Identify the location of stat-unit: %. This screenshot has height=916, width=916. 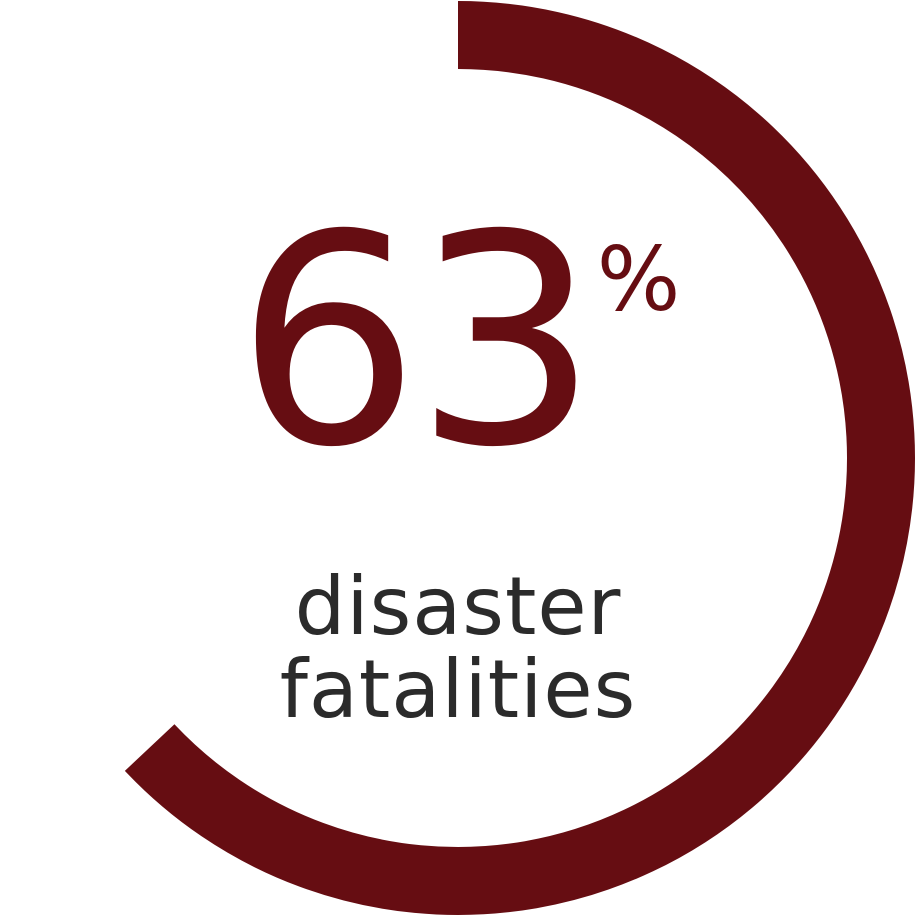
(638, 279).